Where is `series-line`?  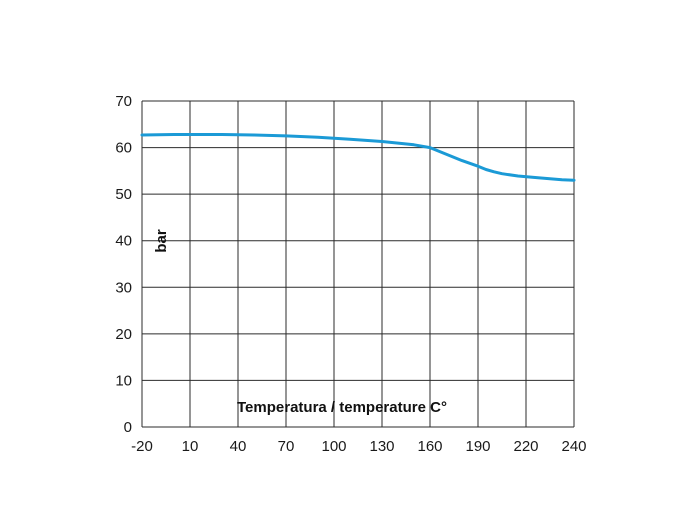
series-line is located at coordinates (358, 157).